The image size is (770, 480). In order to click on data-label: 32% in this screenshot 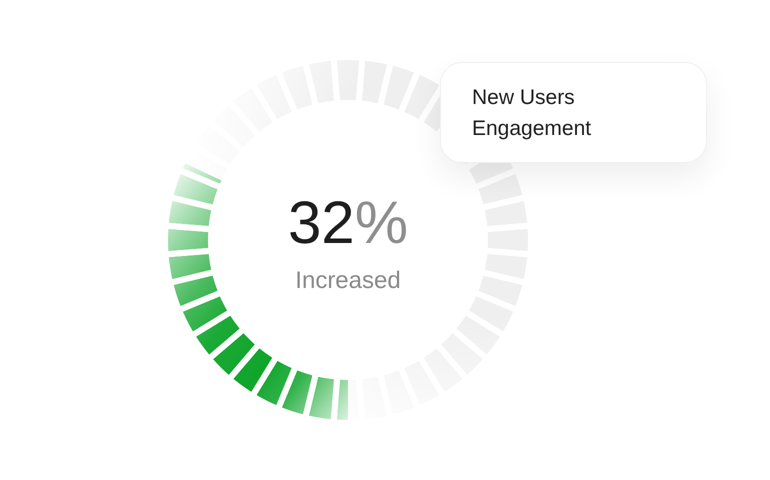, I will do `click(348, 222)`.